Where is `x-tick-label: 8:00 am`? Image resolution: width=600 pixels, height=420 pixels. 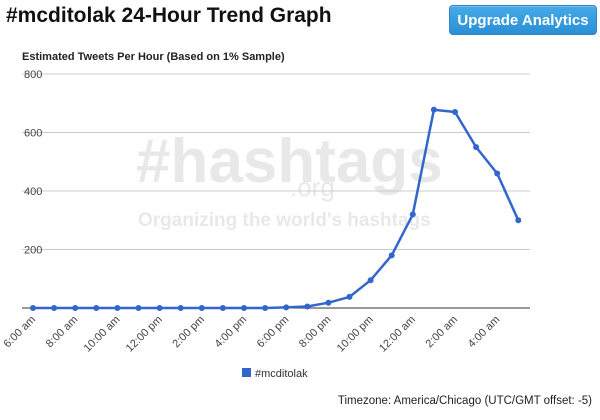 x-tick-label: 8:00 am is located at coordinates (62, 332).